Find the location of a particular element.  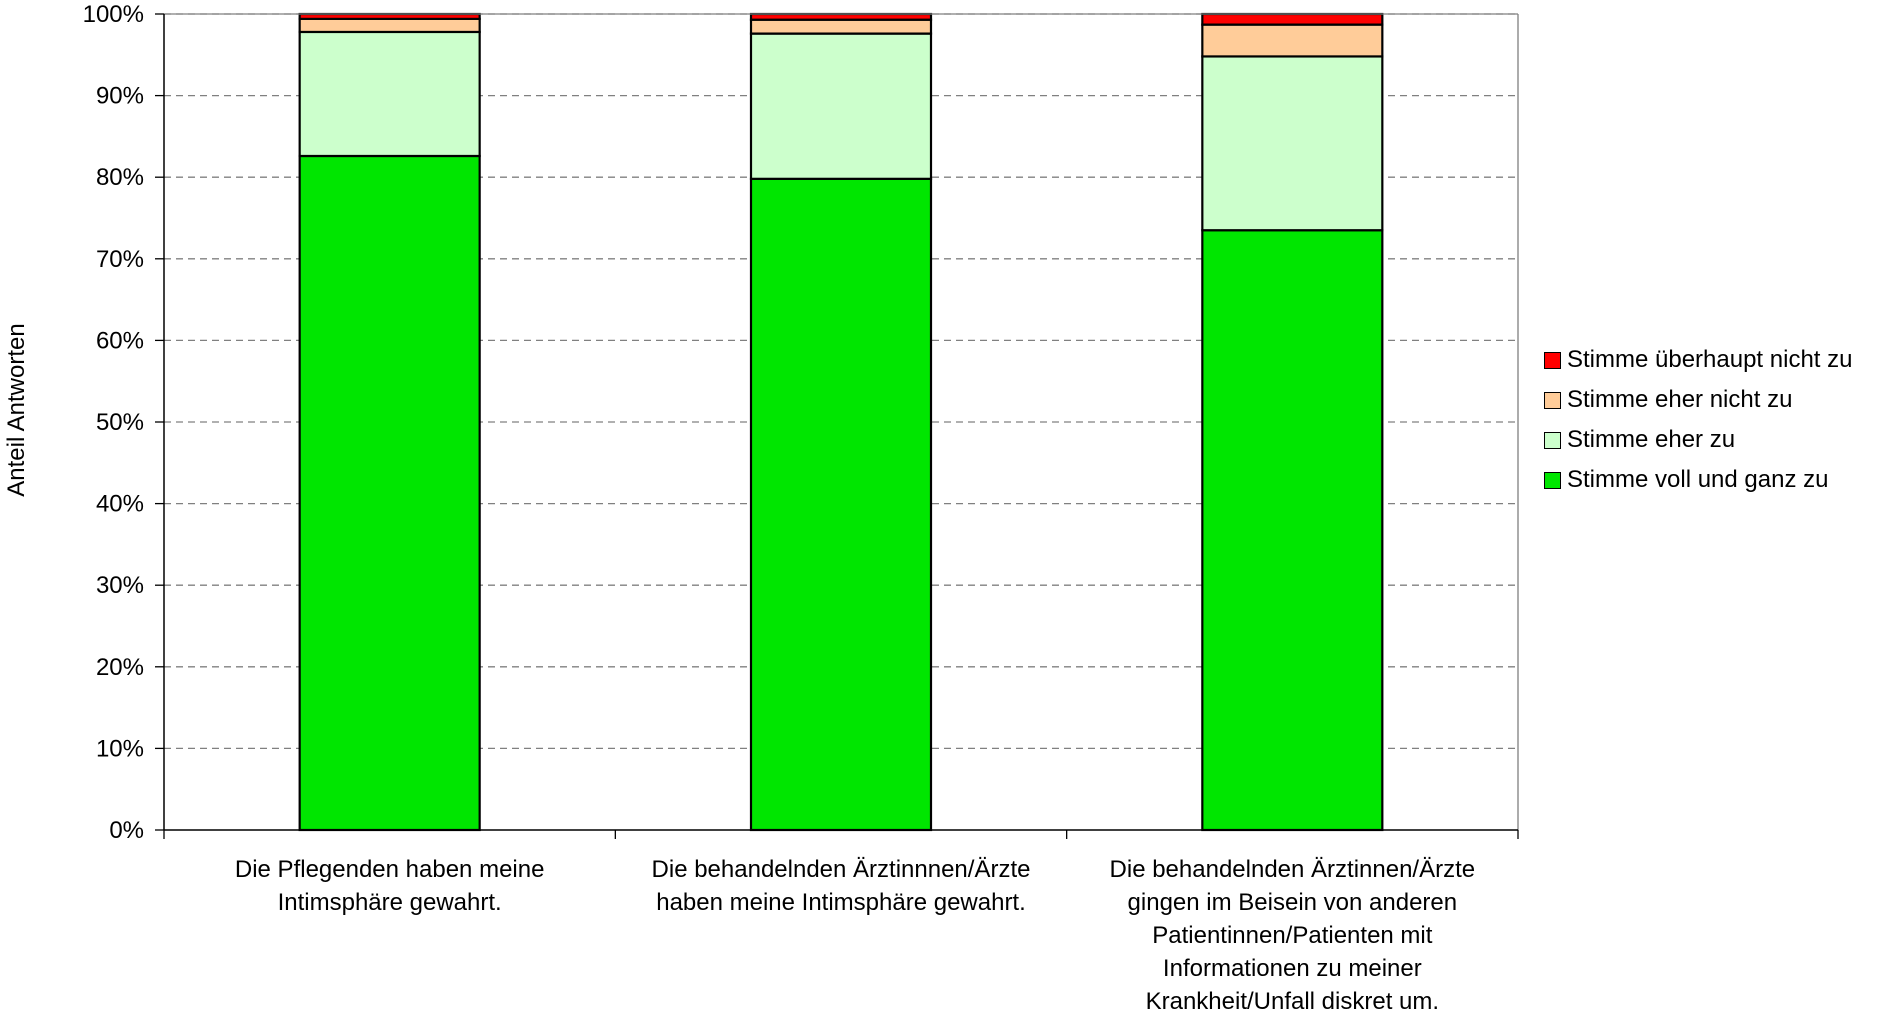

y-tick-label: 60% is located at coordinates (120, 340).